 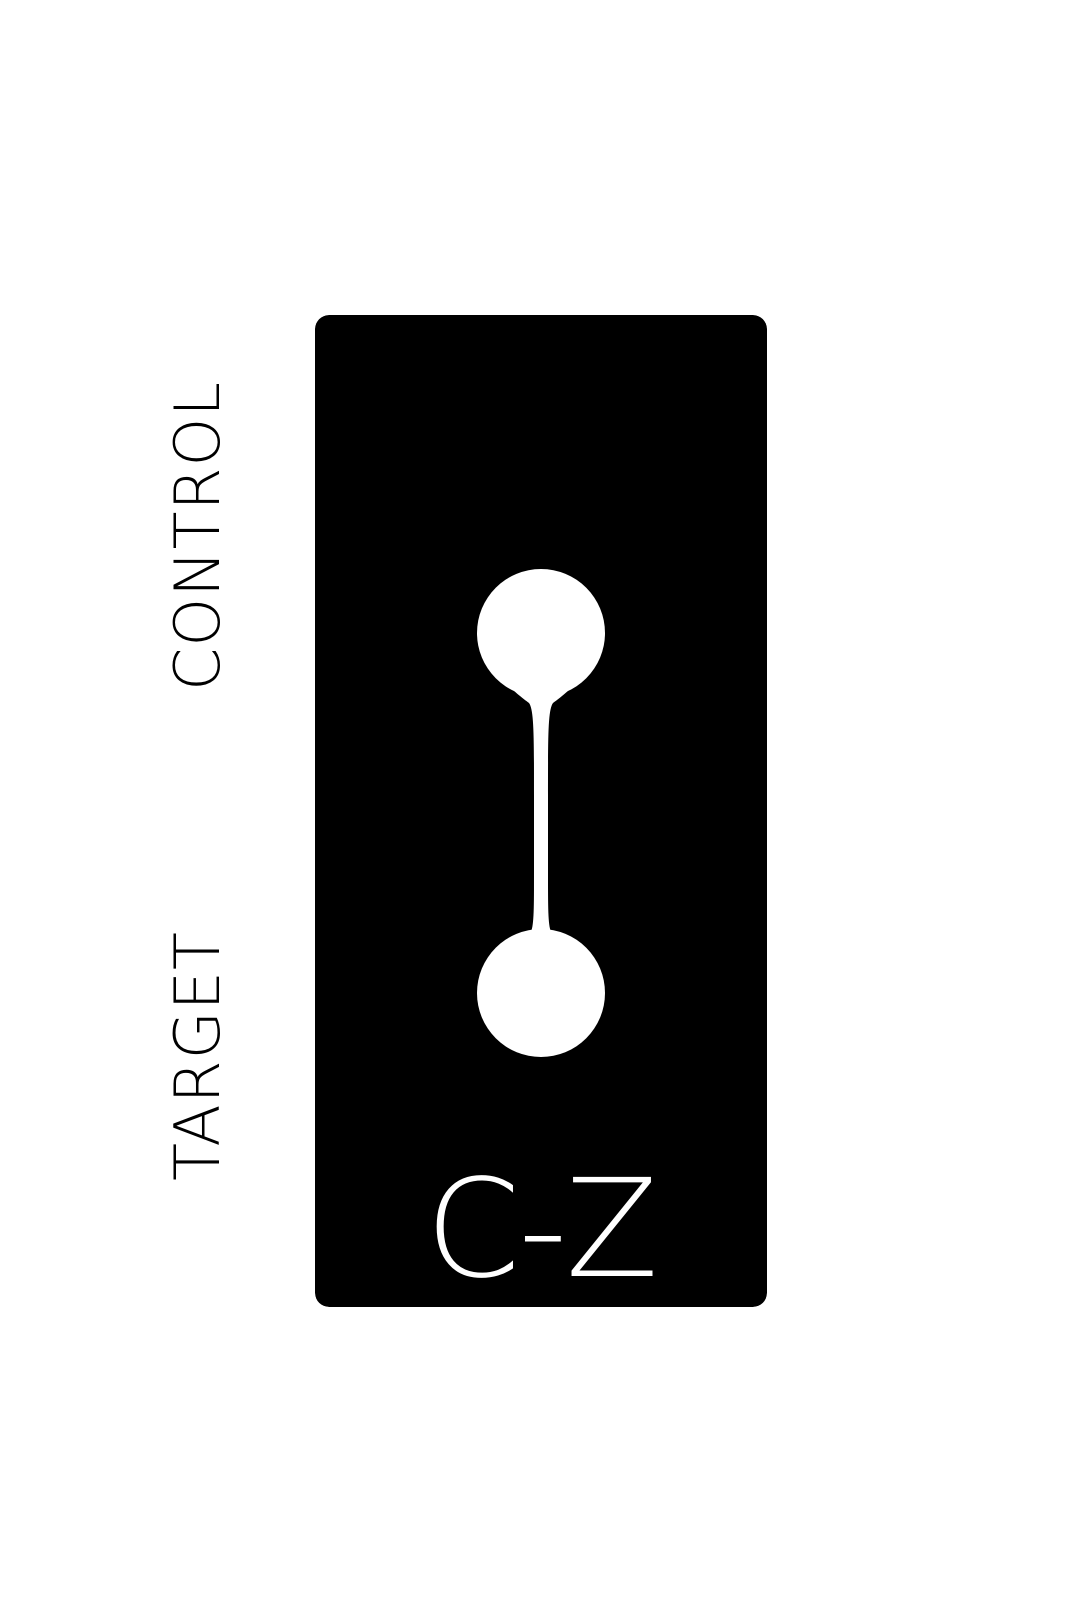 What do you see at coordinates (197, 536) in the screenshot?
I see `control-label: CONTROL` at bounding box center [197, 536].